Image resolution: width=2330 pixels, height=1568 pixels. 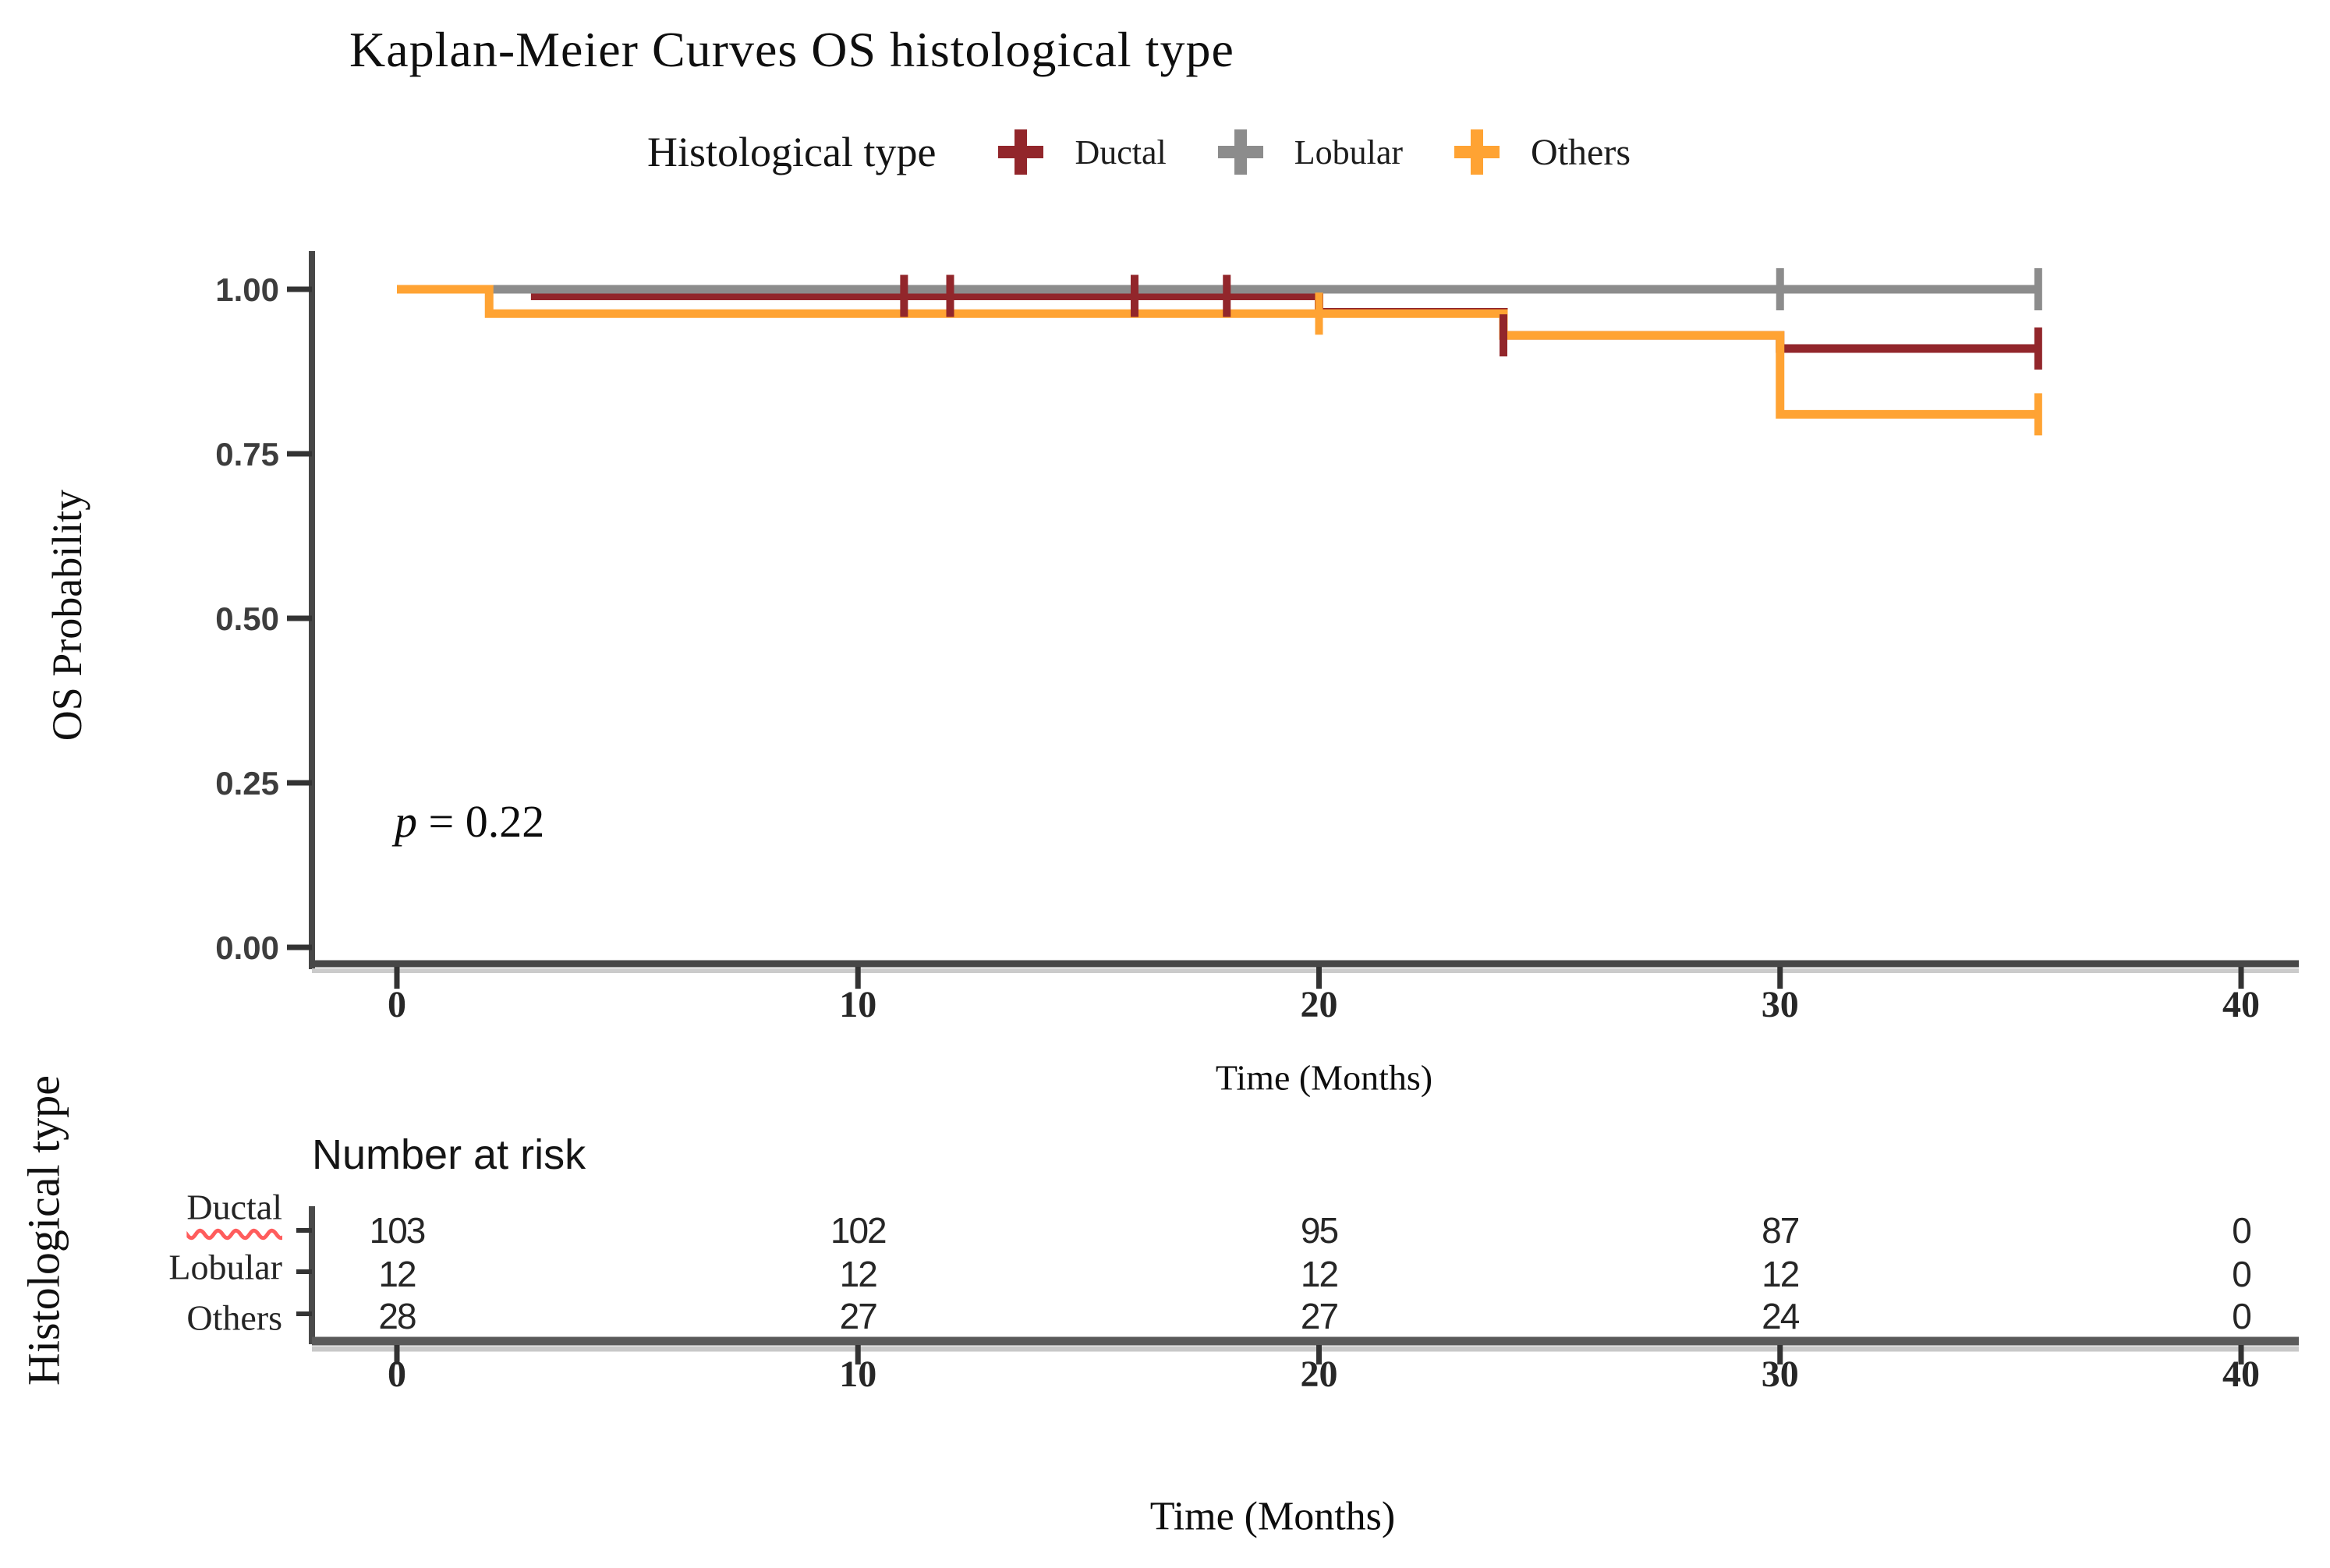 I want to click on x-tick-label: 40, so click(x=2241, y=1004).